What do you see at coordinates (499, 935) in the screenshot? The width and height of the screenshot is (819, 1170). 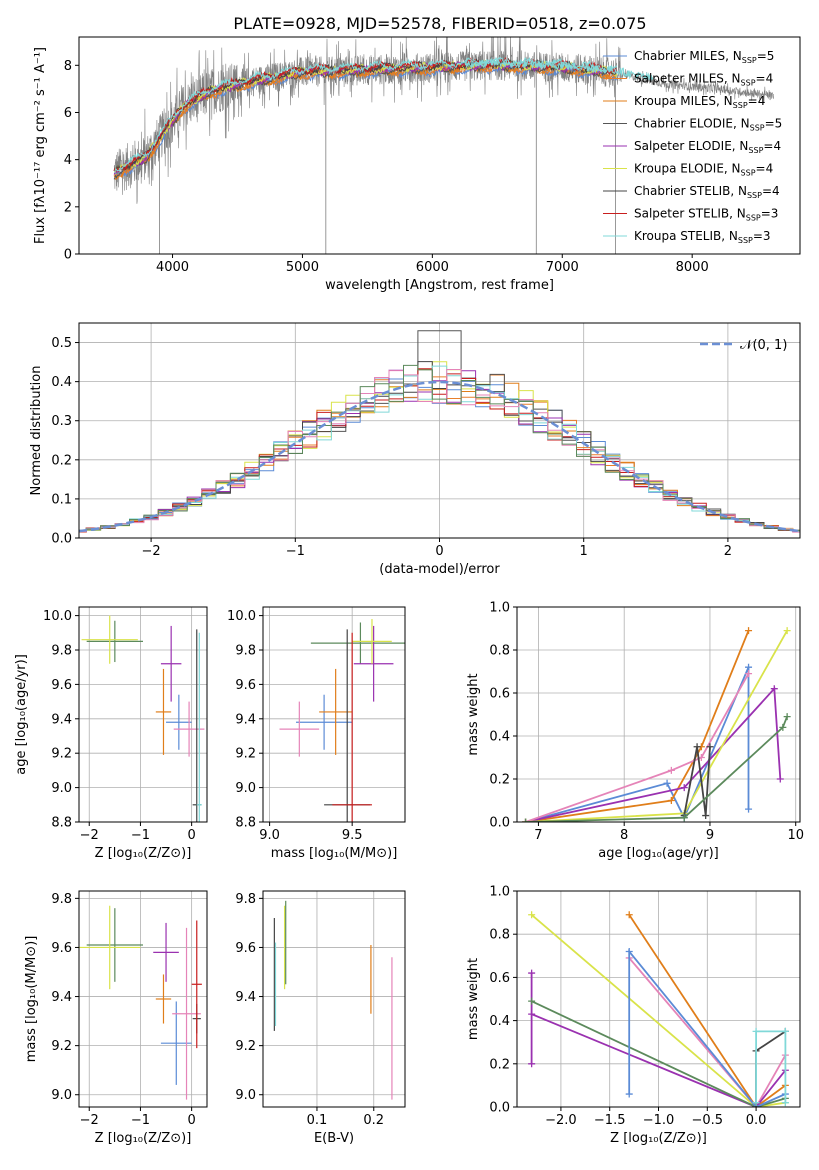 I see `y-tick-label: 0.8` at bounding box center [499, 935].